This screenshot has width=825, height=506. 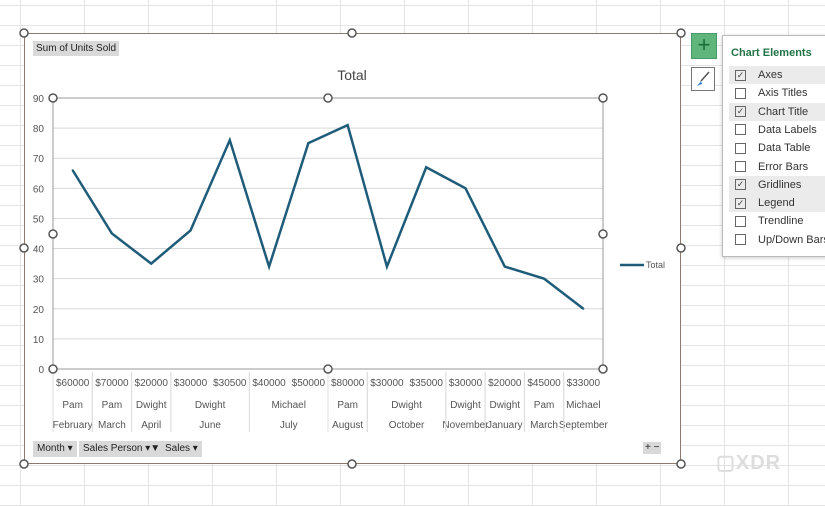 I want to click on chart-element-up-down-bars: Up/Down Bars, so click(x=777, y=240).